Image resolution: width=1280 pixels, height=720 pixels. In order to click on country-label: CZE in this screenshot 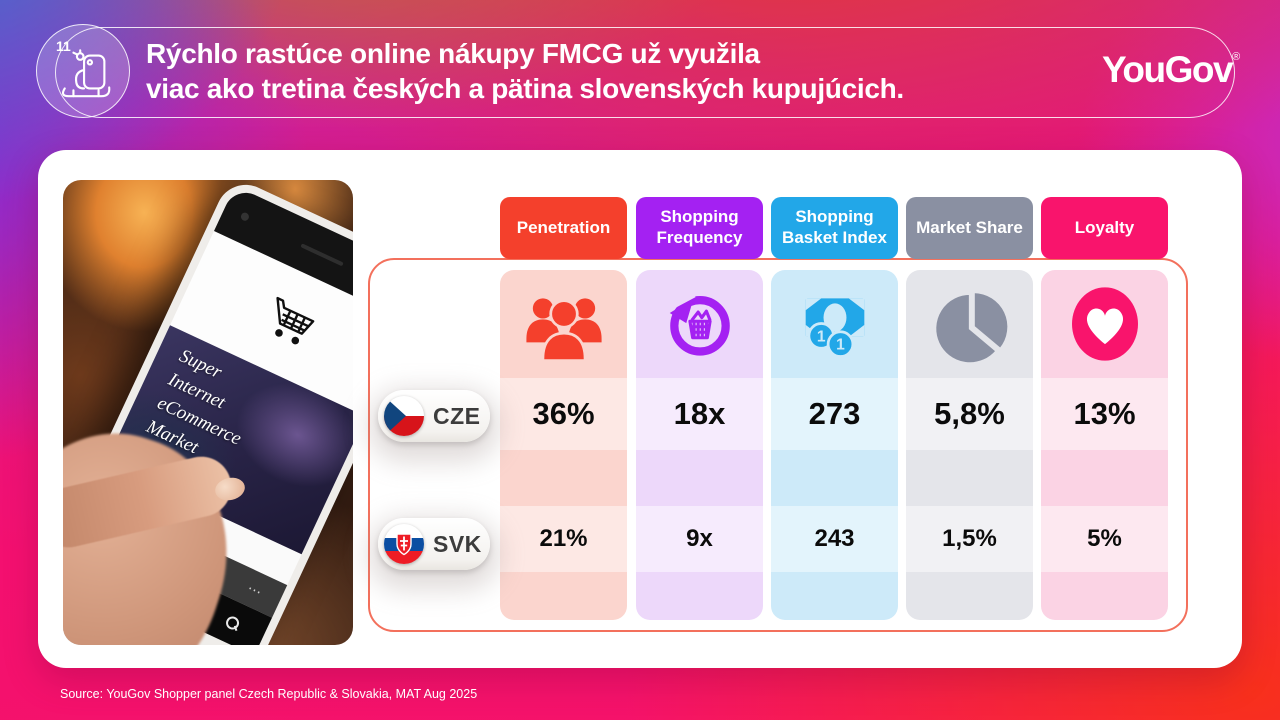, I will do `click(457, 415)`.